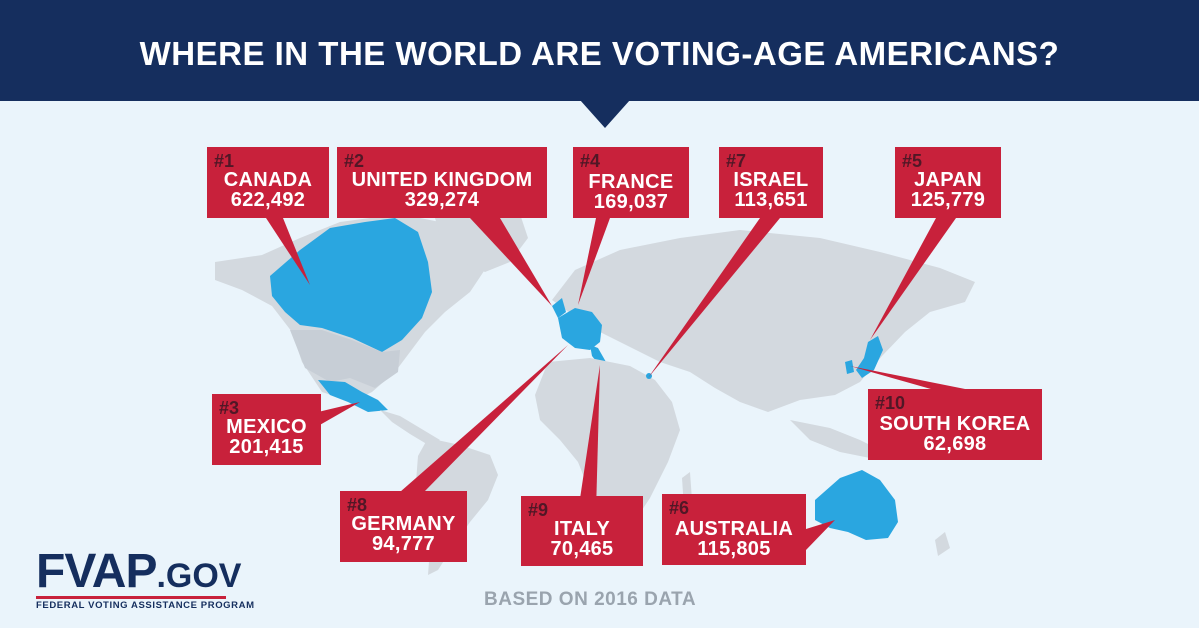 The image size is (1199, 628). What do you see at coordinates (734, 549) in the screenshot?
I see `callout-value: 115,805` at bounding box center [734, 549].